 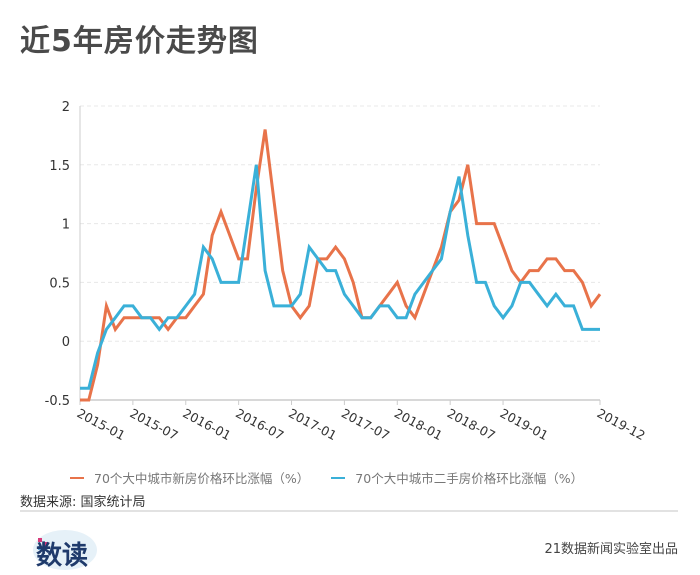 What do you see at coordinates (139, 41) in the screenshot?
I see `chart-title: 近5年房价走势图` at bounding box center [139, 41].